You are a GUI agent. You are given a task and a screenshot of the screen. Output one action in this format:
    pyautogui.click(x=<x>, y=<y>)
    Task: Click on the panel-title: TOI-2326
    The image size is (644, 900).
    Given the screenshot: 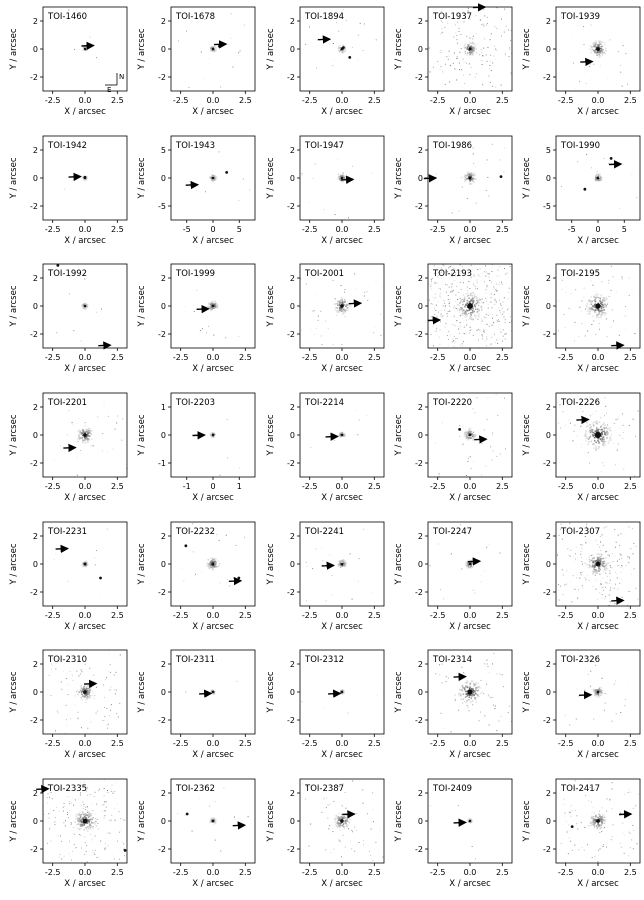 What is the action you would take?
    pyautogui.click(x=580, y=660)
    